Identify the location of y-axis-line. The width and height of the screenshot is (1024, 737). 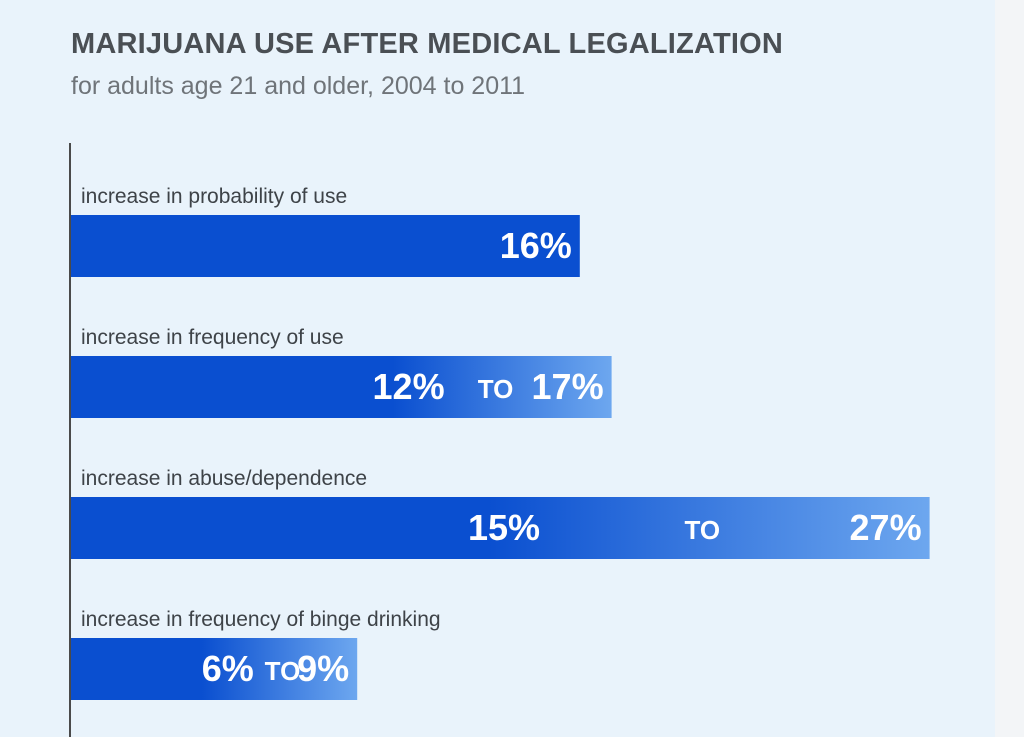
(70, 440).